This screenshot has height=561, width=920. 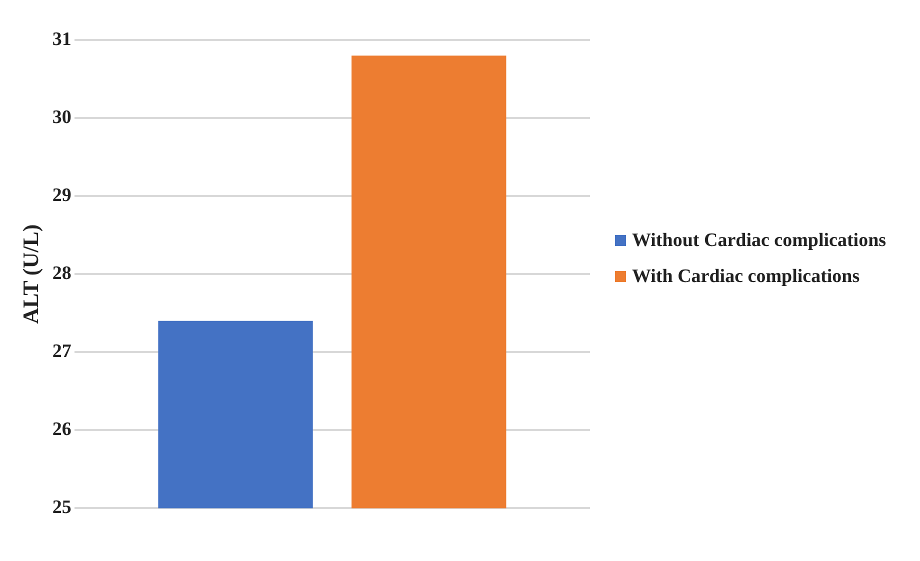 I want to click on y-tick-label: 29, so click(x=62, y=195).